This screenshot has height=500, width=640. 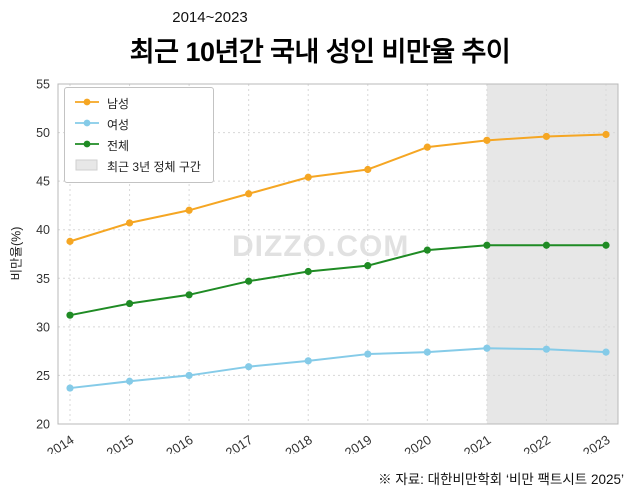 I want to click on x-tick-label: 2017, so click(x=239, y=443).